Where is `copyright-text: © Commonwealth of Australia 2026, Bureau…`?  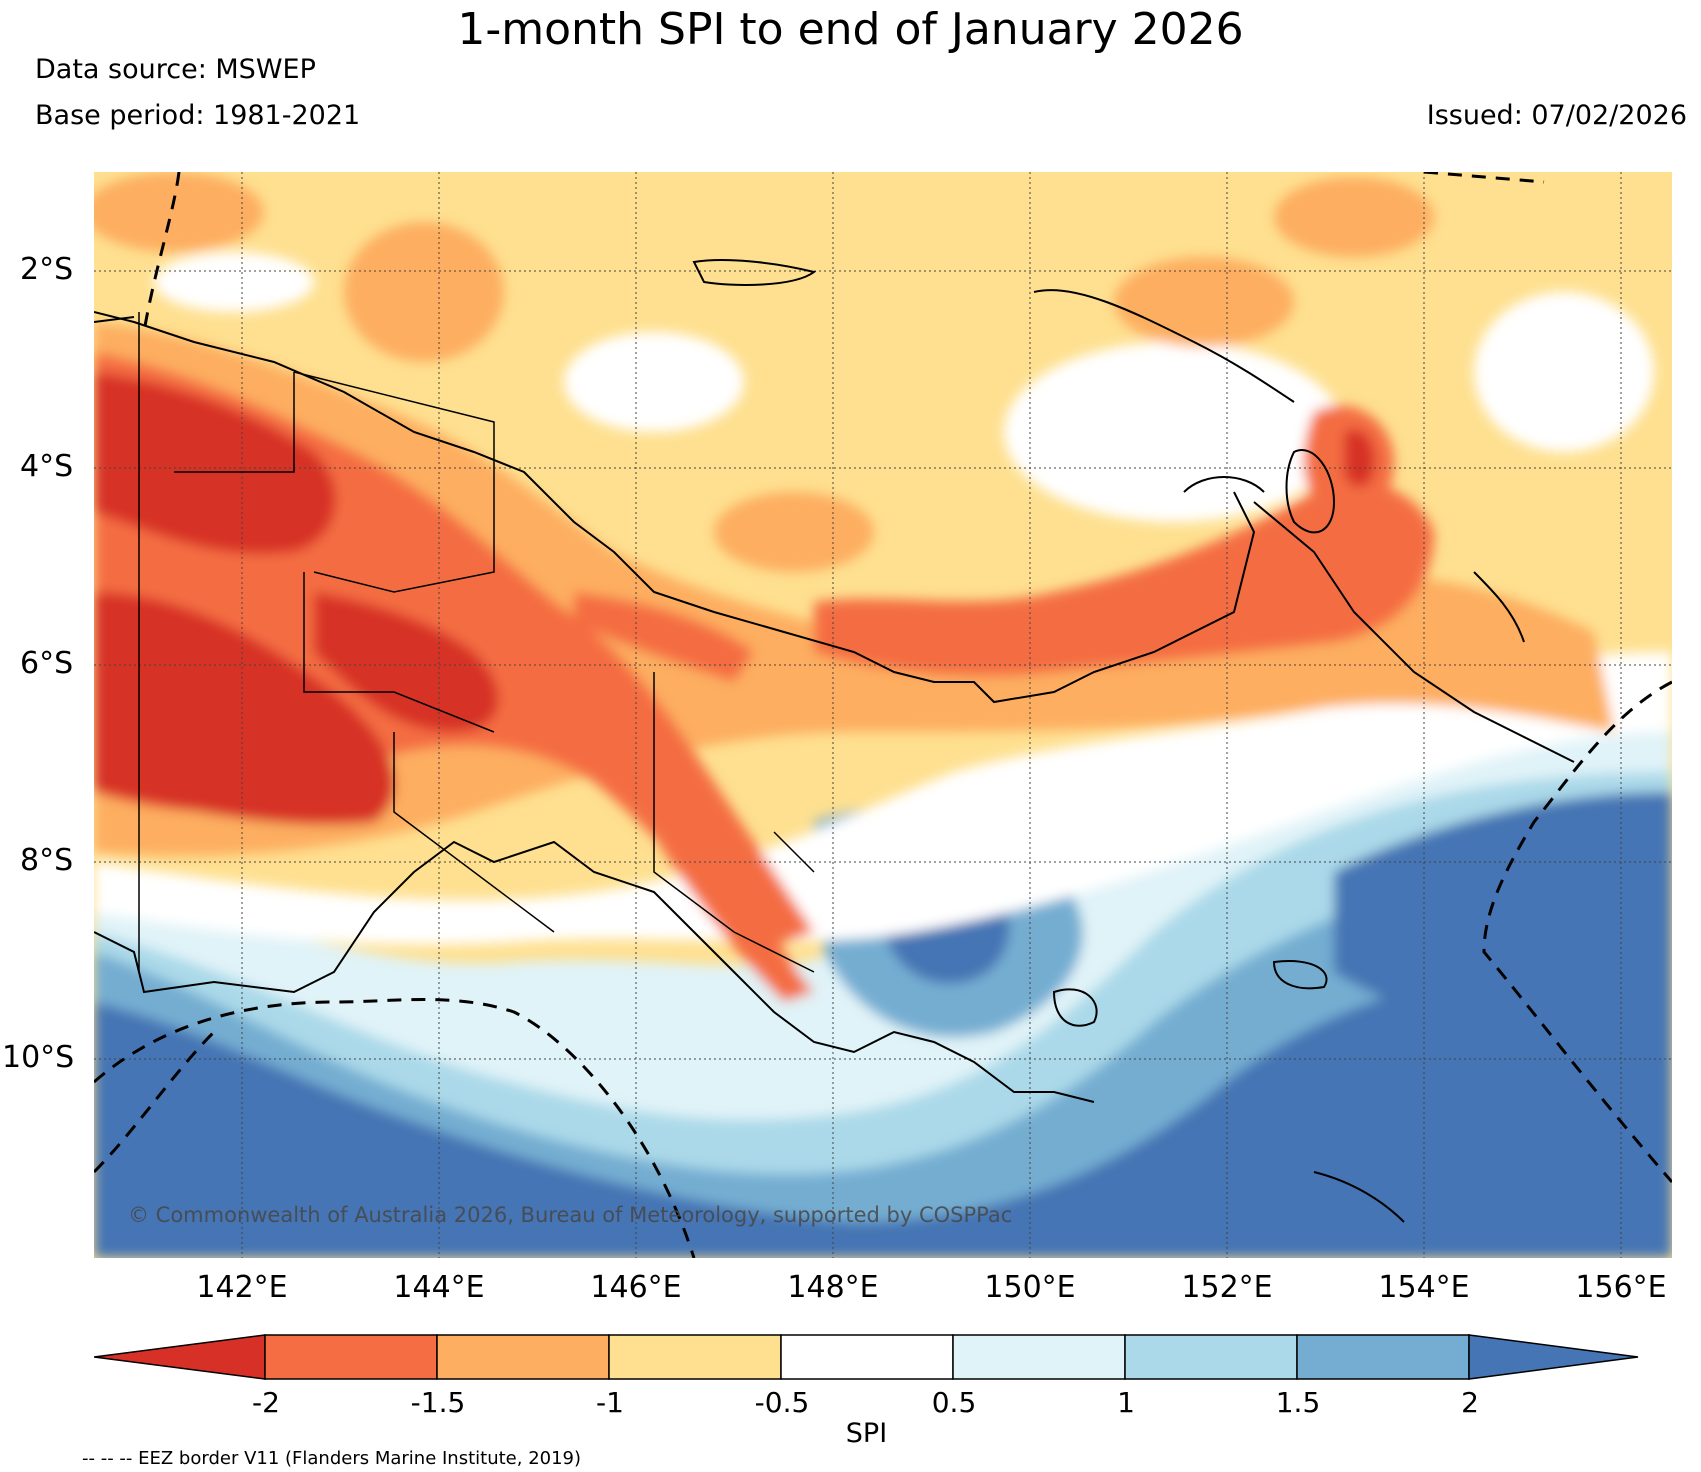
copyright-text: © Commonwealth of Australia 2026, Bureau… is located at coordinates (570, 1215).